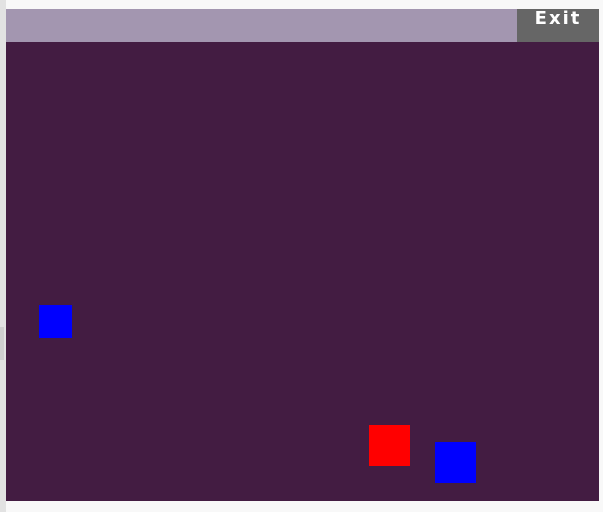  What do you see at coordinates (2, 343) in the screenshot?
I see `scrollbar-thumb` at bounding box center [2, 343].